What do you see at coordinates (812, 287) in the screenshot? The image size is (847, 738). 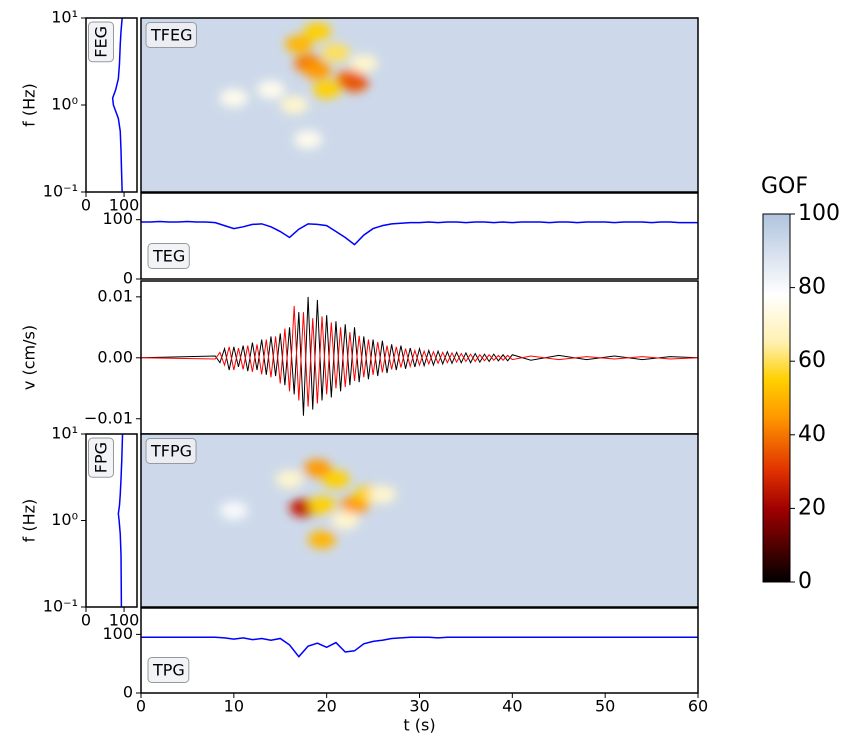 I see `colorbar-tick-label: 80` at bounding box center [812, 287].